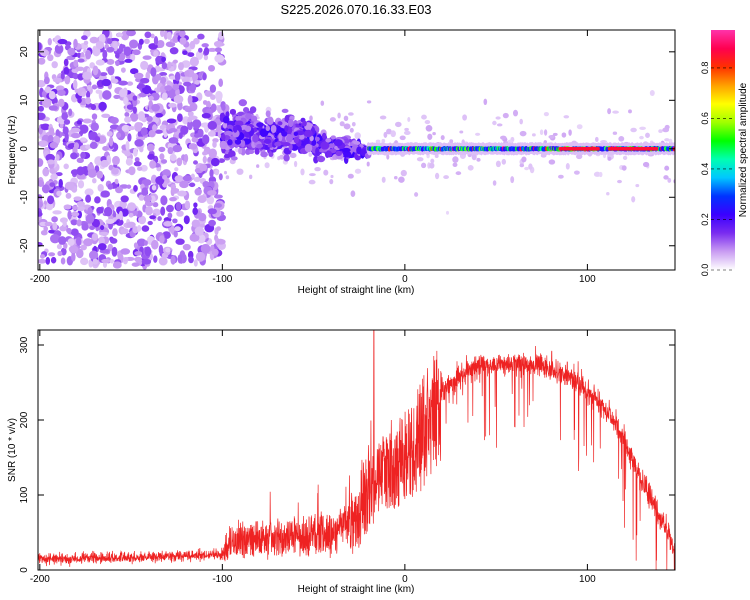 Image resolution: width=750 pixels, height=600 pixels. I want to click on spectrogram-ytick-label: 20, so click(24, 52).